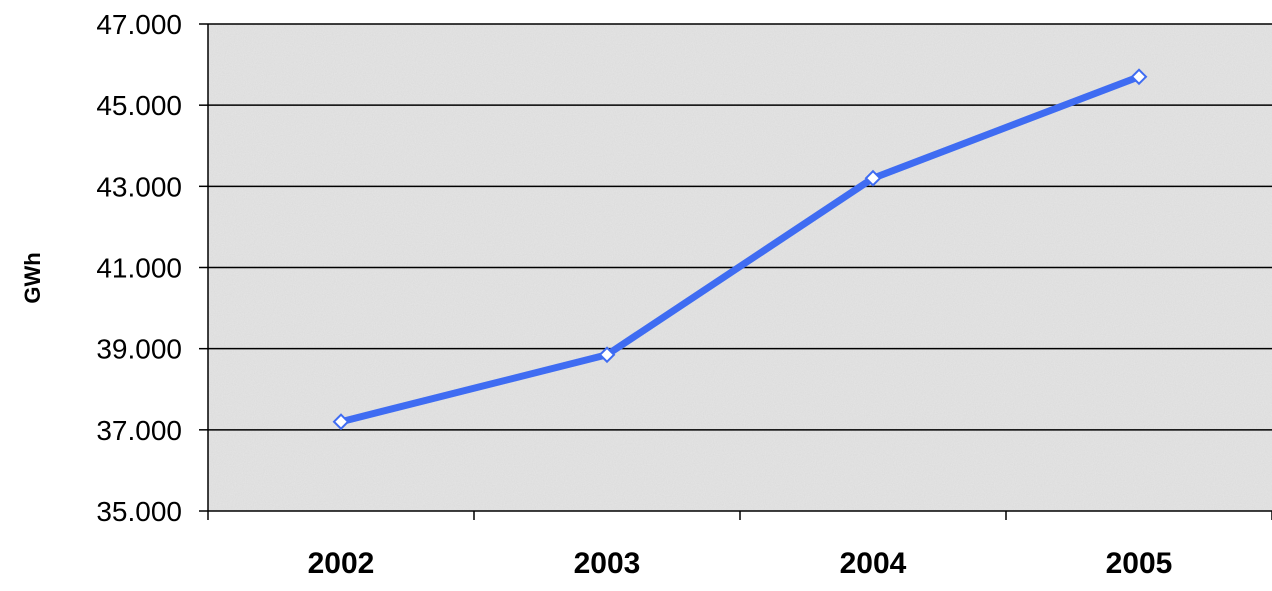 This screenshot has width=1272, height=591. I want to click on y-tick-label: 45.000, so click(139, 105).